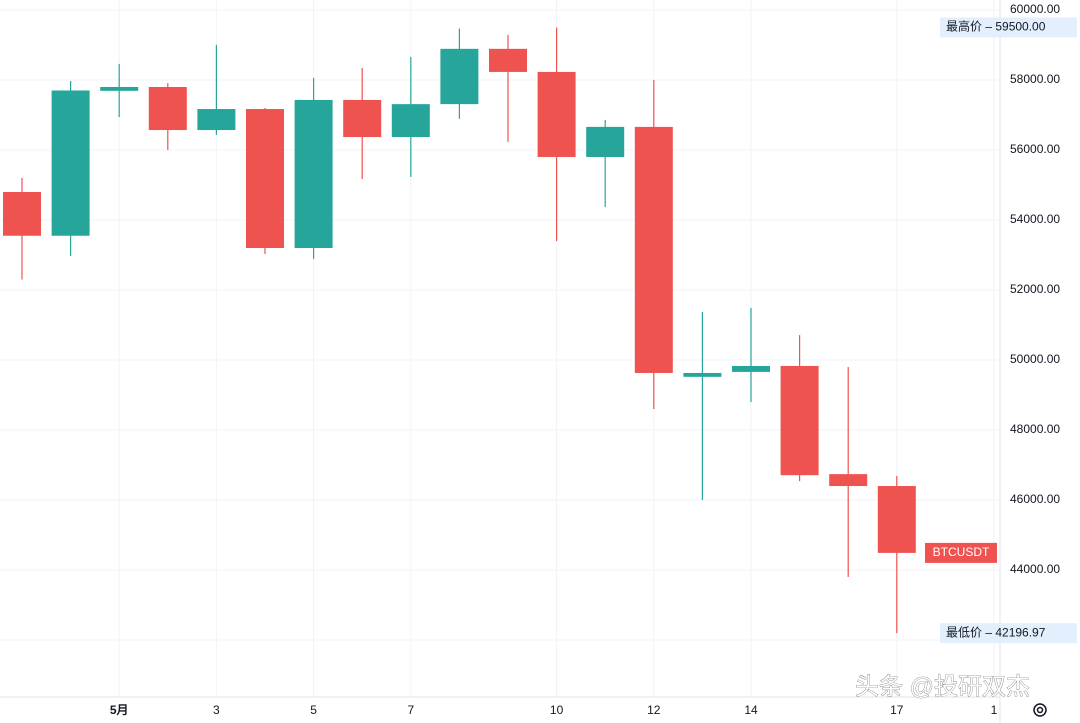 This screenshot has height=723, width=1080. Describe the element at coordinates (897, 710) in the screenshot. I see `x-tick-label: 17` at that location.